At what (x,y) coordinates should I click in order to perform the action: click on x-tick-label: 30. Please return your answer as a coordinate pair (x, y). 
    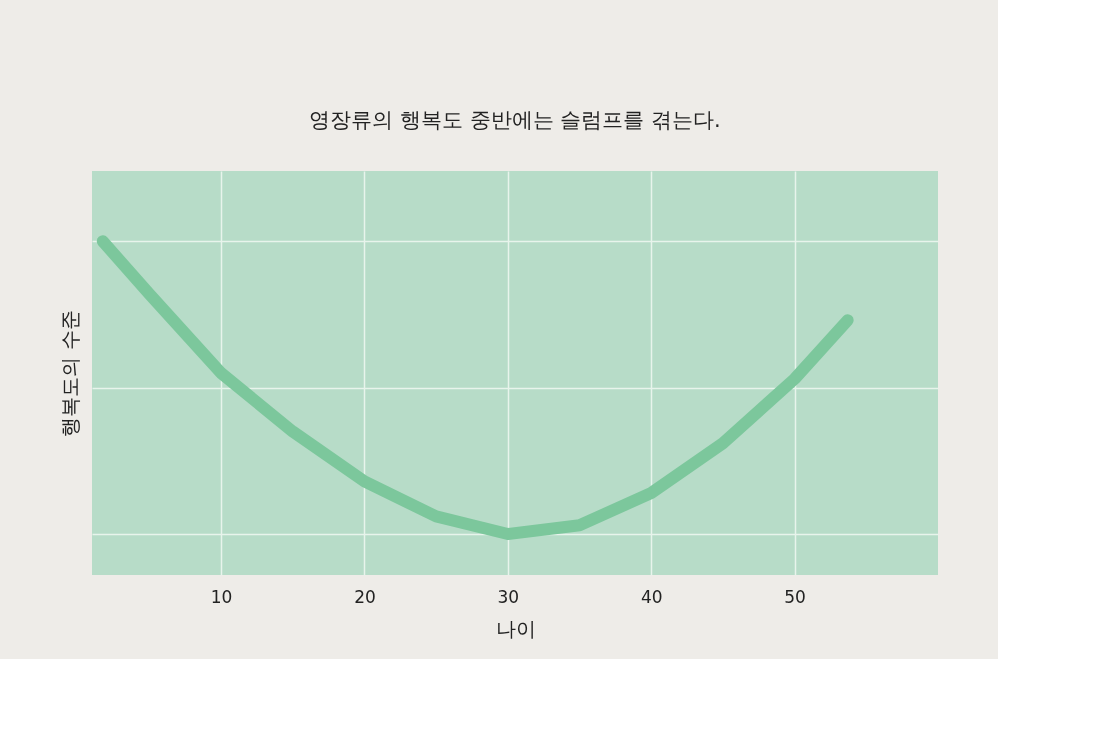
    Looking at the image, I should click on (508, 596).